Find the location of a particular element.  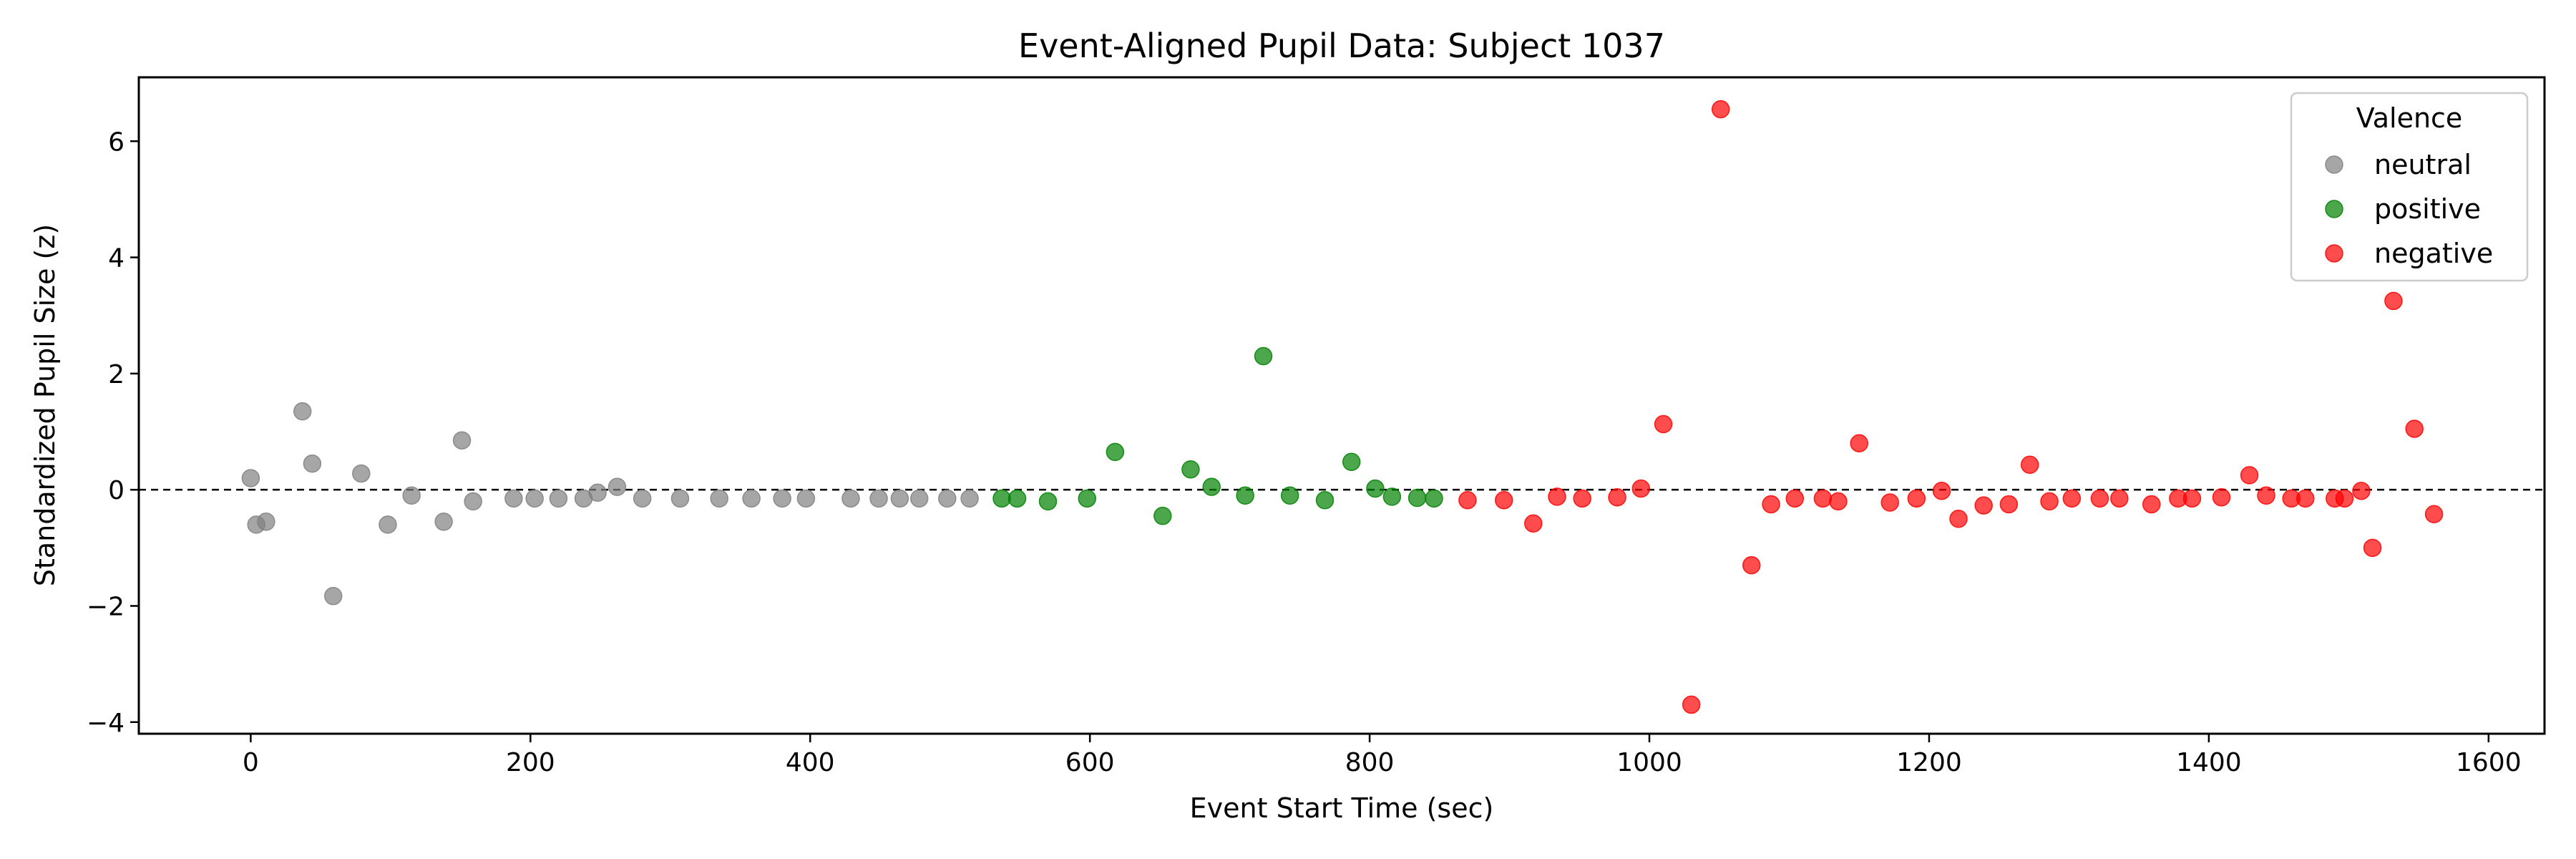

y-tick-label: 2 is located at coordinates (116, 374).